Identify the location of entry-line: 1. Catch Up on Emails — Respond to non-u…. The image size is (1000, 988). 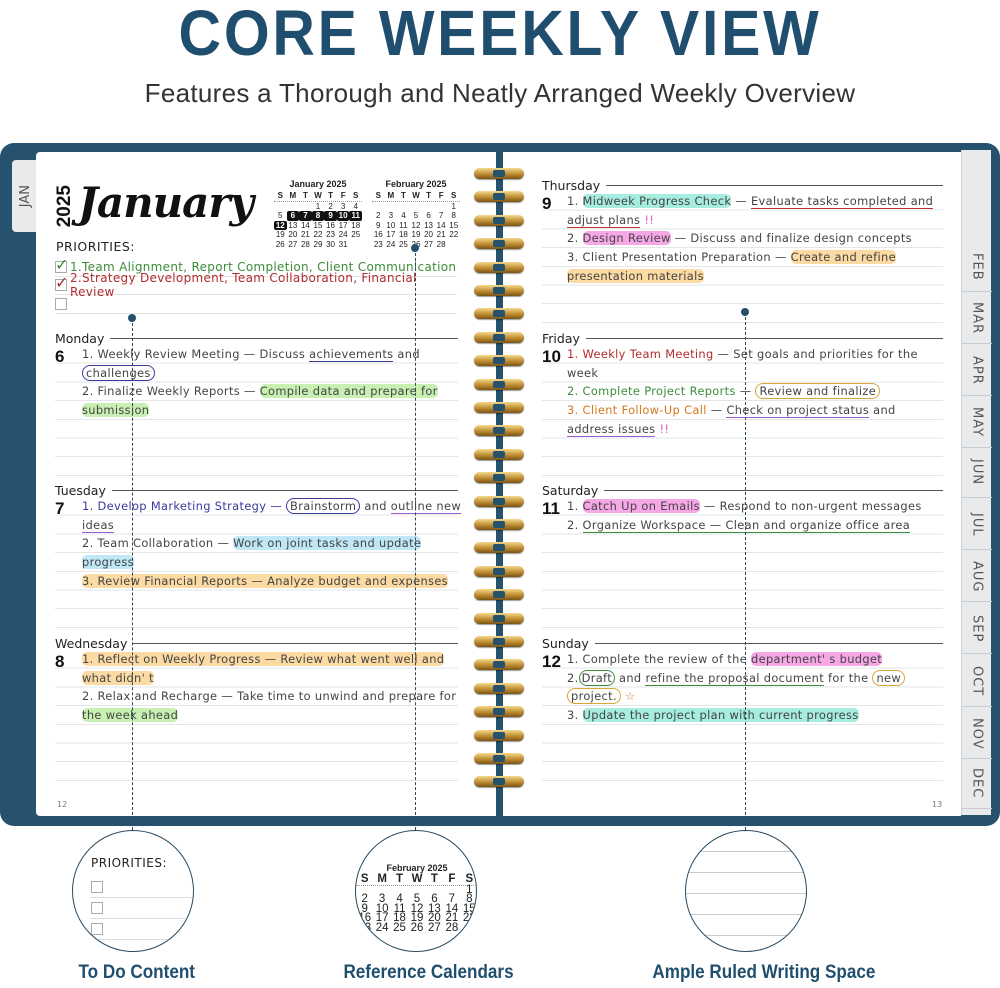
(755, 506).